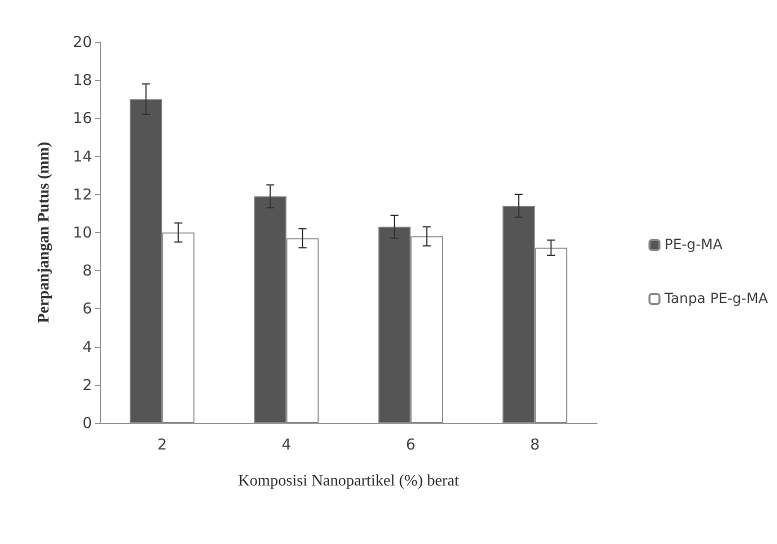  I want to click on legend-label: PE-g-MA, so click(693, 245).